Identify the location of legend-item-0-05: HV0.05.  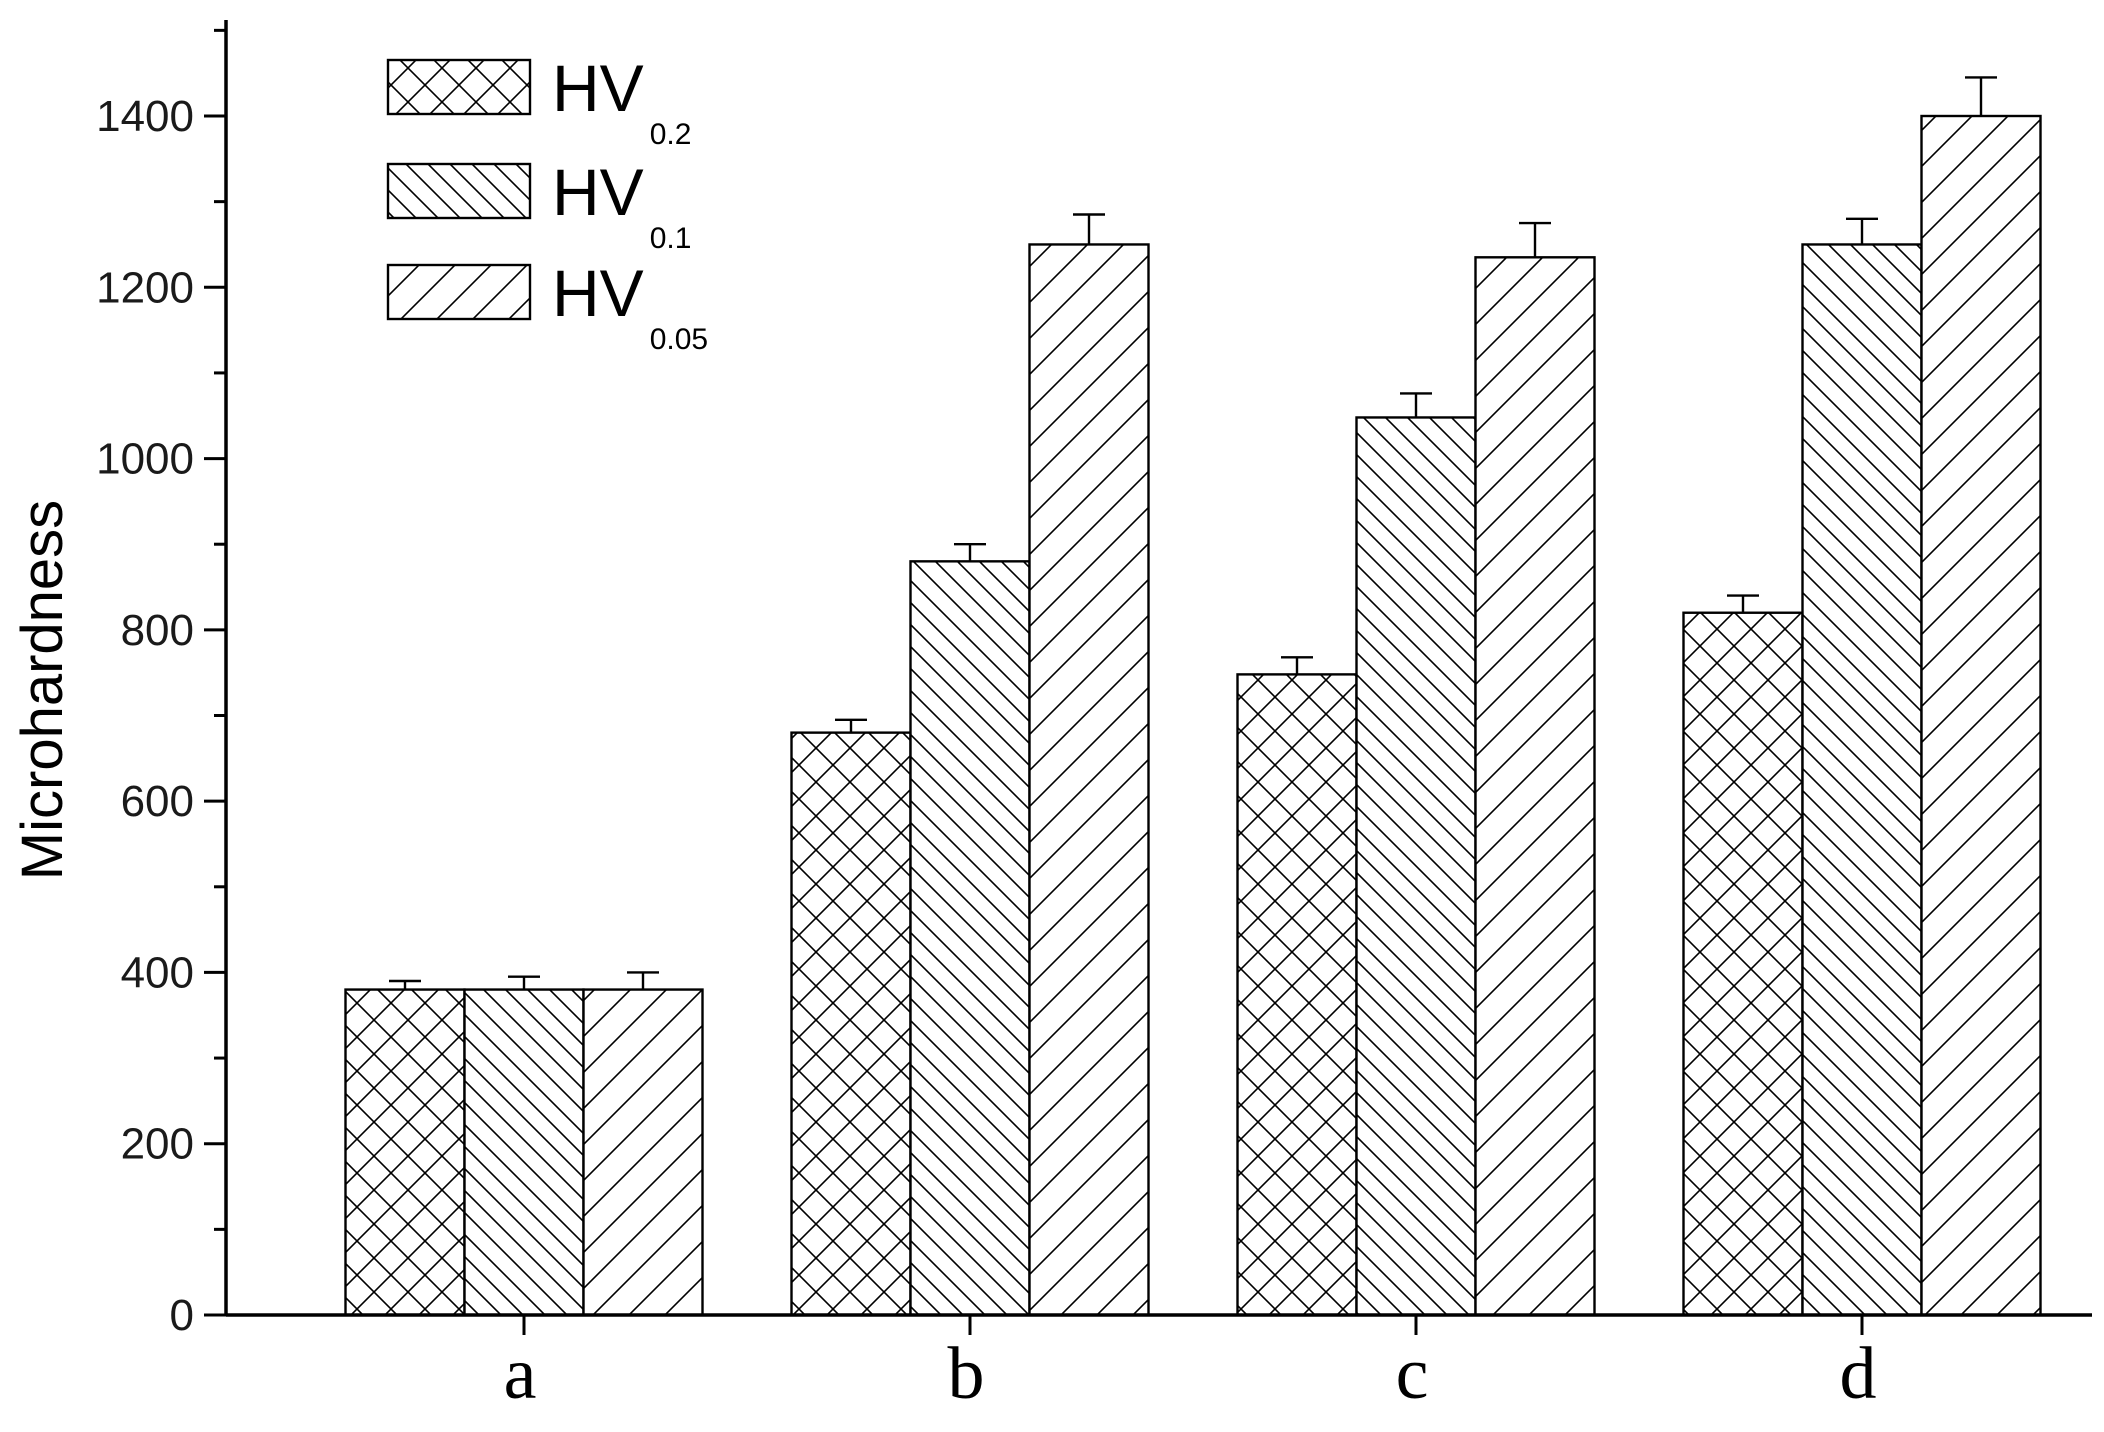
(547, 306).